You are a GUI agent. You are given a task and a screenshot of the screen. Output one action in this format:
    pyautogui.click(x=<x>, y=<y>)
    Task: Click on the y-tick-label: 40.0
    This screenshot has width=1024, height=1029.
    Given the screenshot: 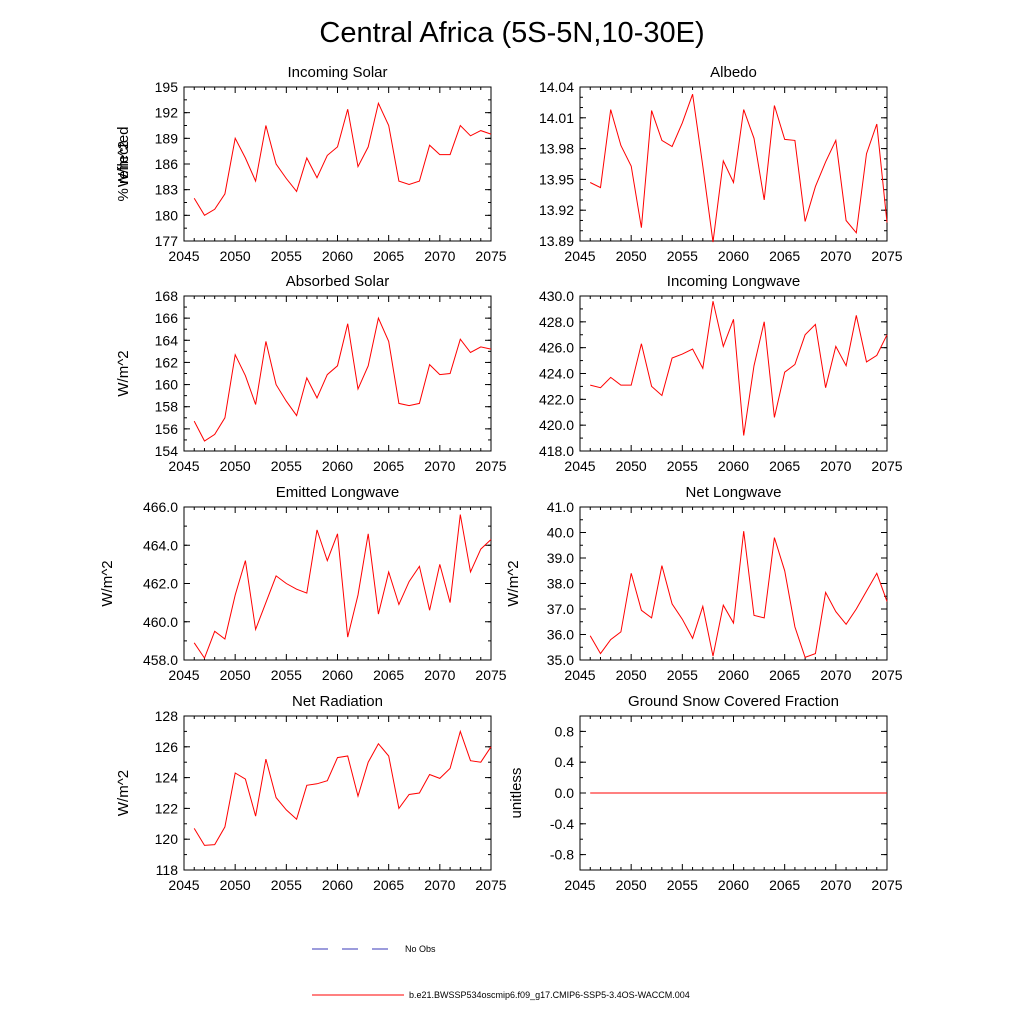 What is the action you would take?
    pyautogui.click(x=560, y=533)
    